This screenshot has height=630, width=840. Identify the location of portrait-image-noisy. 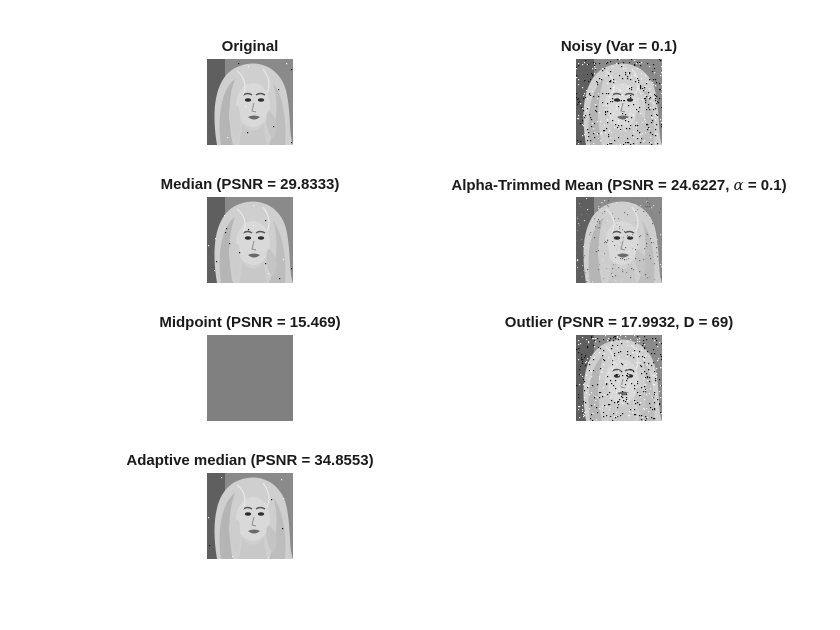
(619, 102).